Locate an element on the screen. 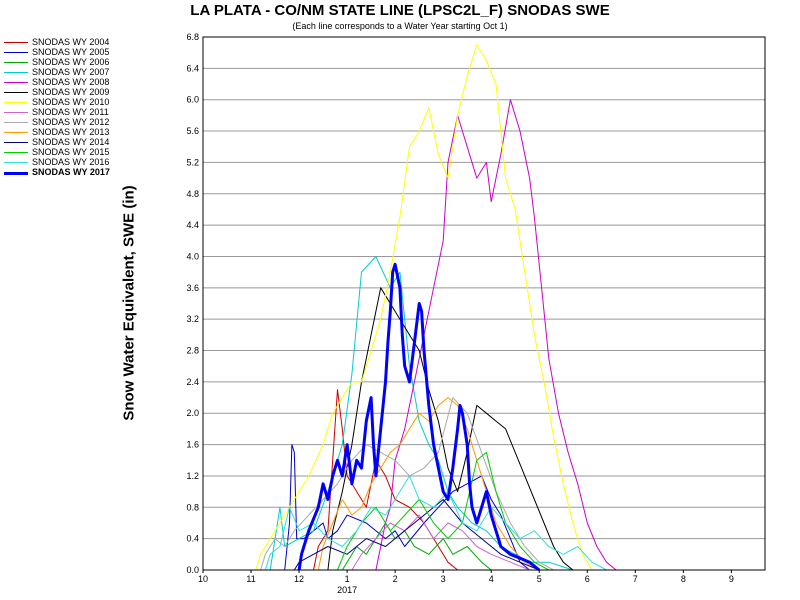 Image resolution: width=800 pixels, height=600 pixels. series-line-snodas-wy-2005 is located at coordinates (407, 507).